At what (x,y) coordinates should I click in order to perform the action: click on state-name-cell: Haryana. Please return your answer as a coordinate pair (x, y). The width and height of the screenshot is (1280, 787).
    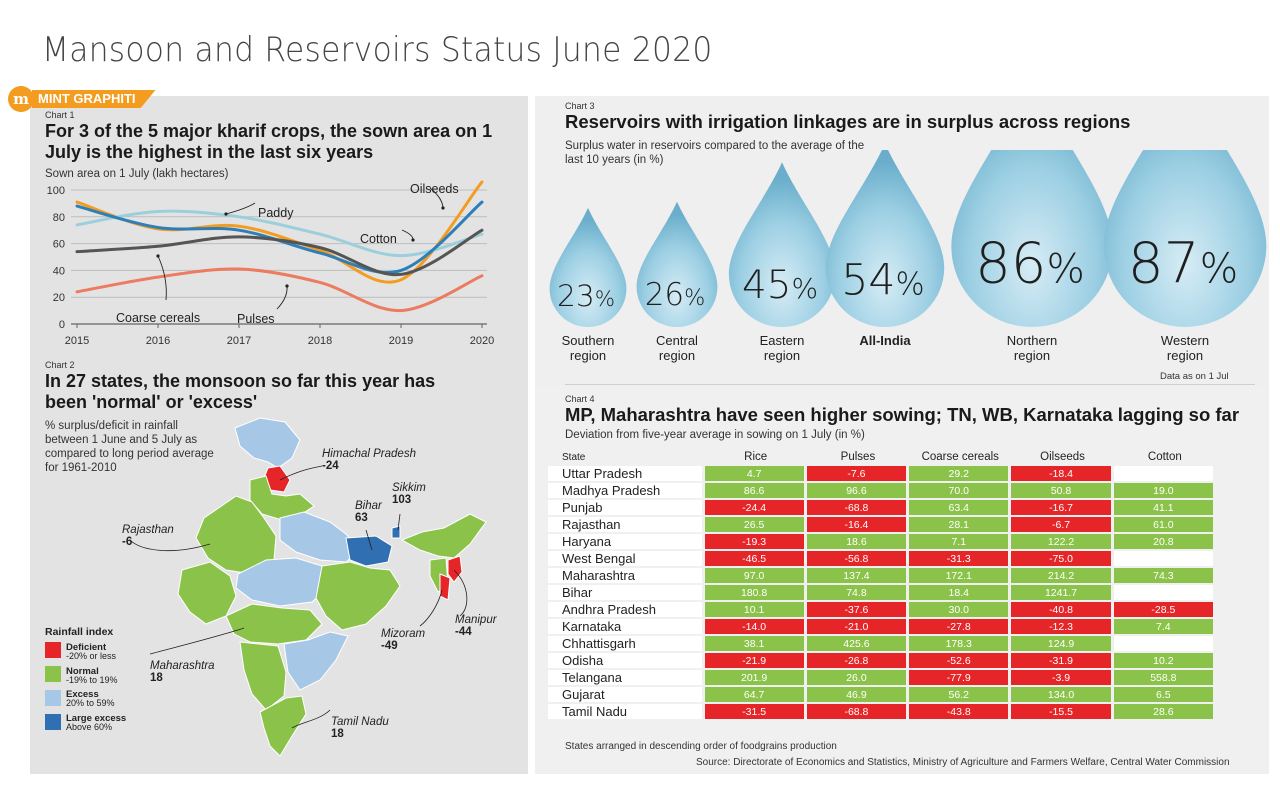
    Looking at the image, I should click on (626, 541).